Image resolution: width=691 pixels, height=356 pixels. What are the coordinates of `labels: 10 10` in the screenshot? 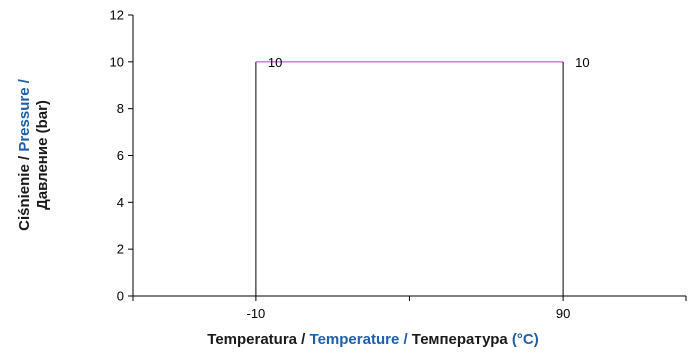 It's located at (429, 62).